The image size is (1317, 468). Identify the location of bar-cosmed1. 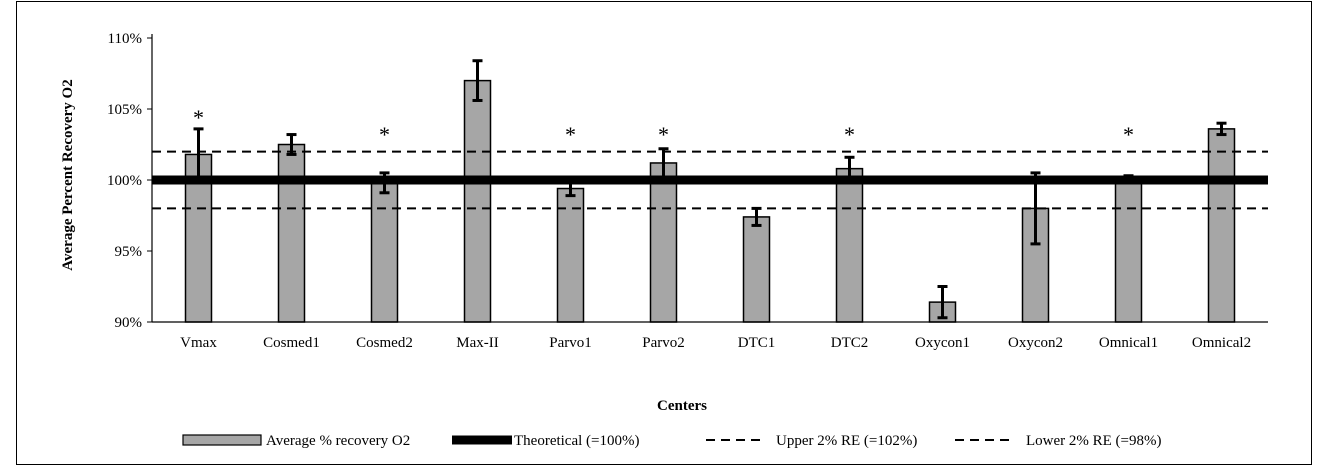
(291, 233).